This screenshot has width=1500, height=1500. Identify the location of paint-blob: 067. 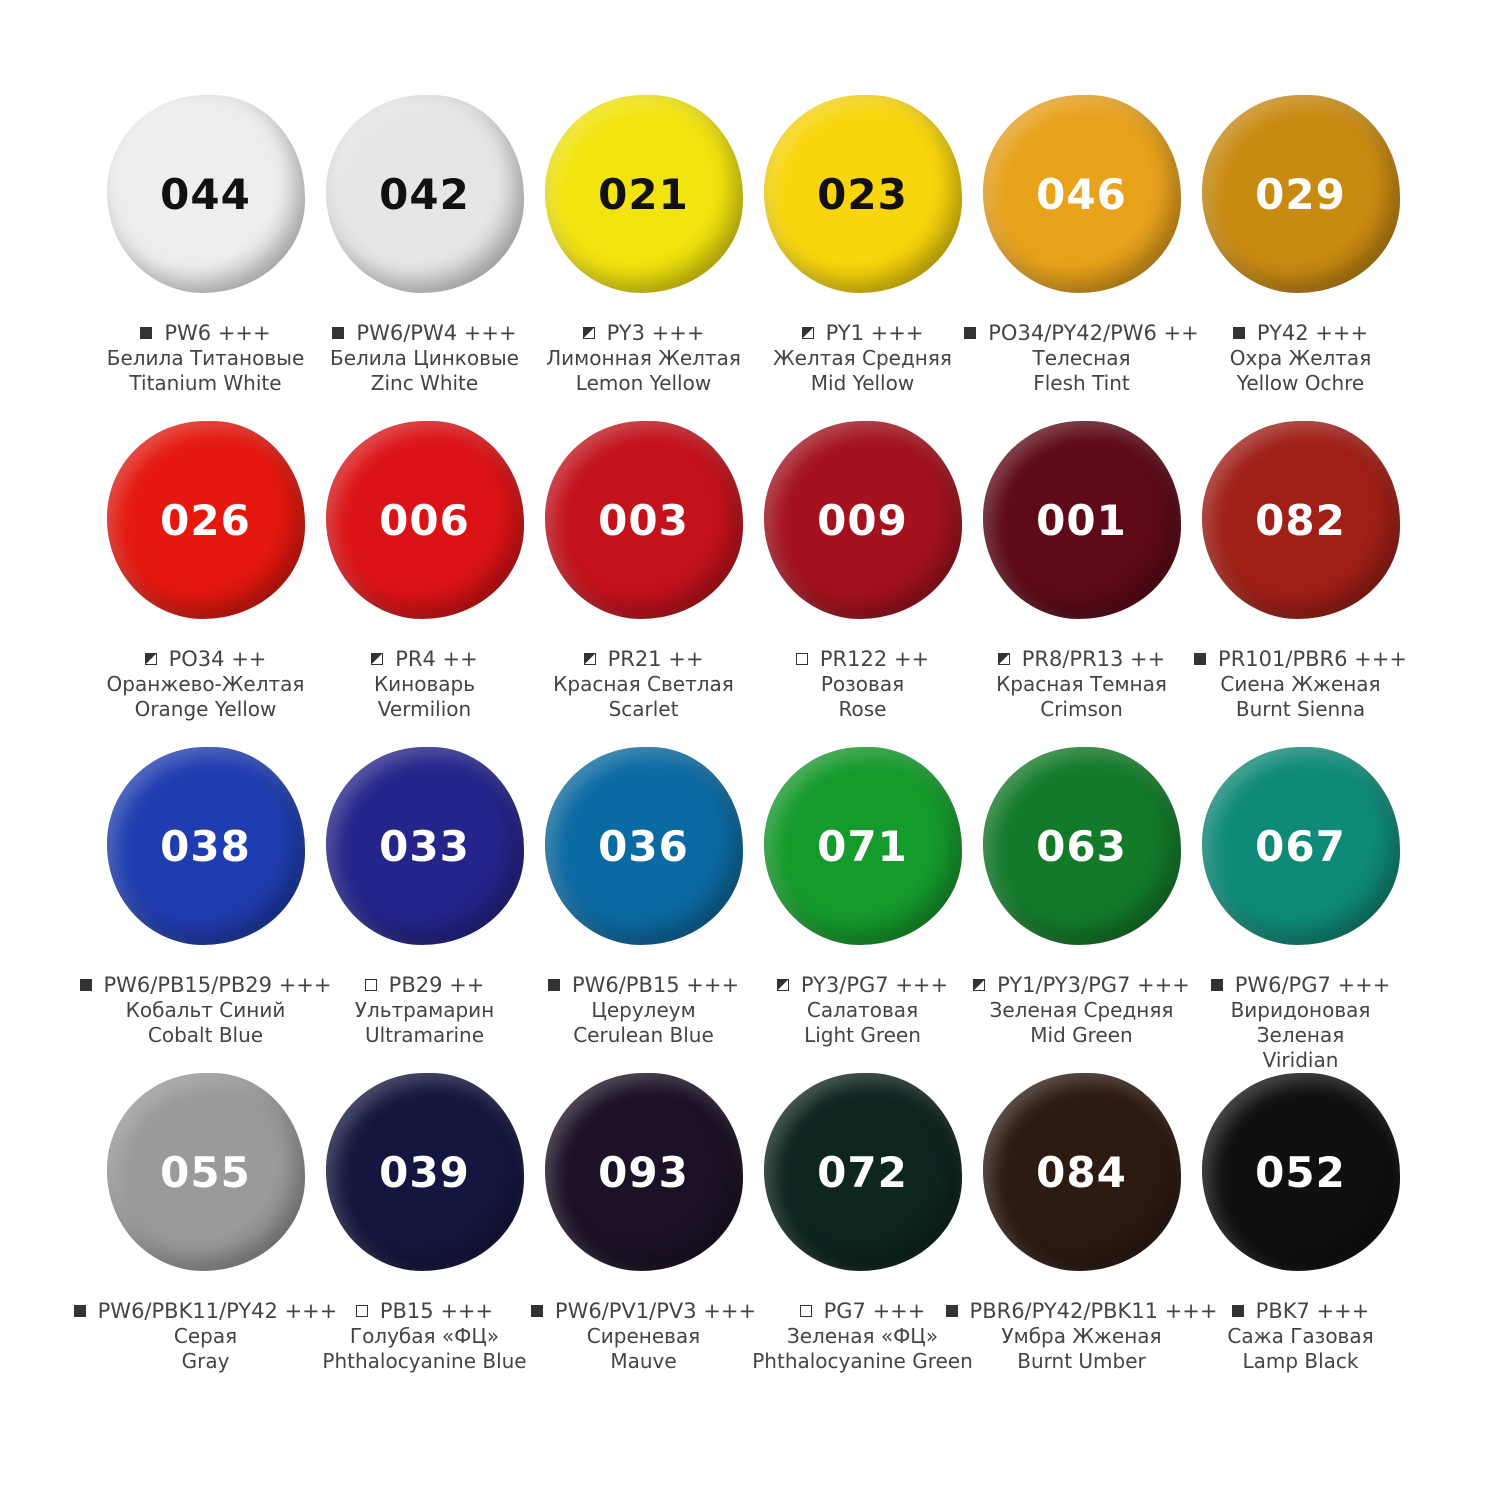
(1300, 846).